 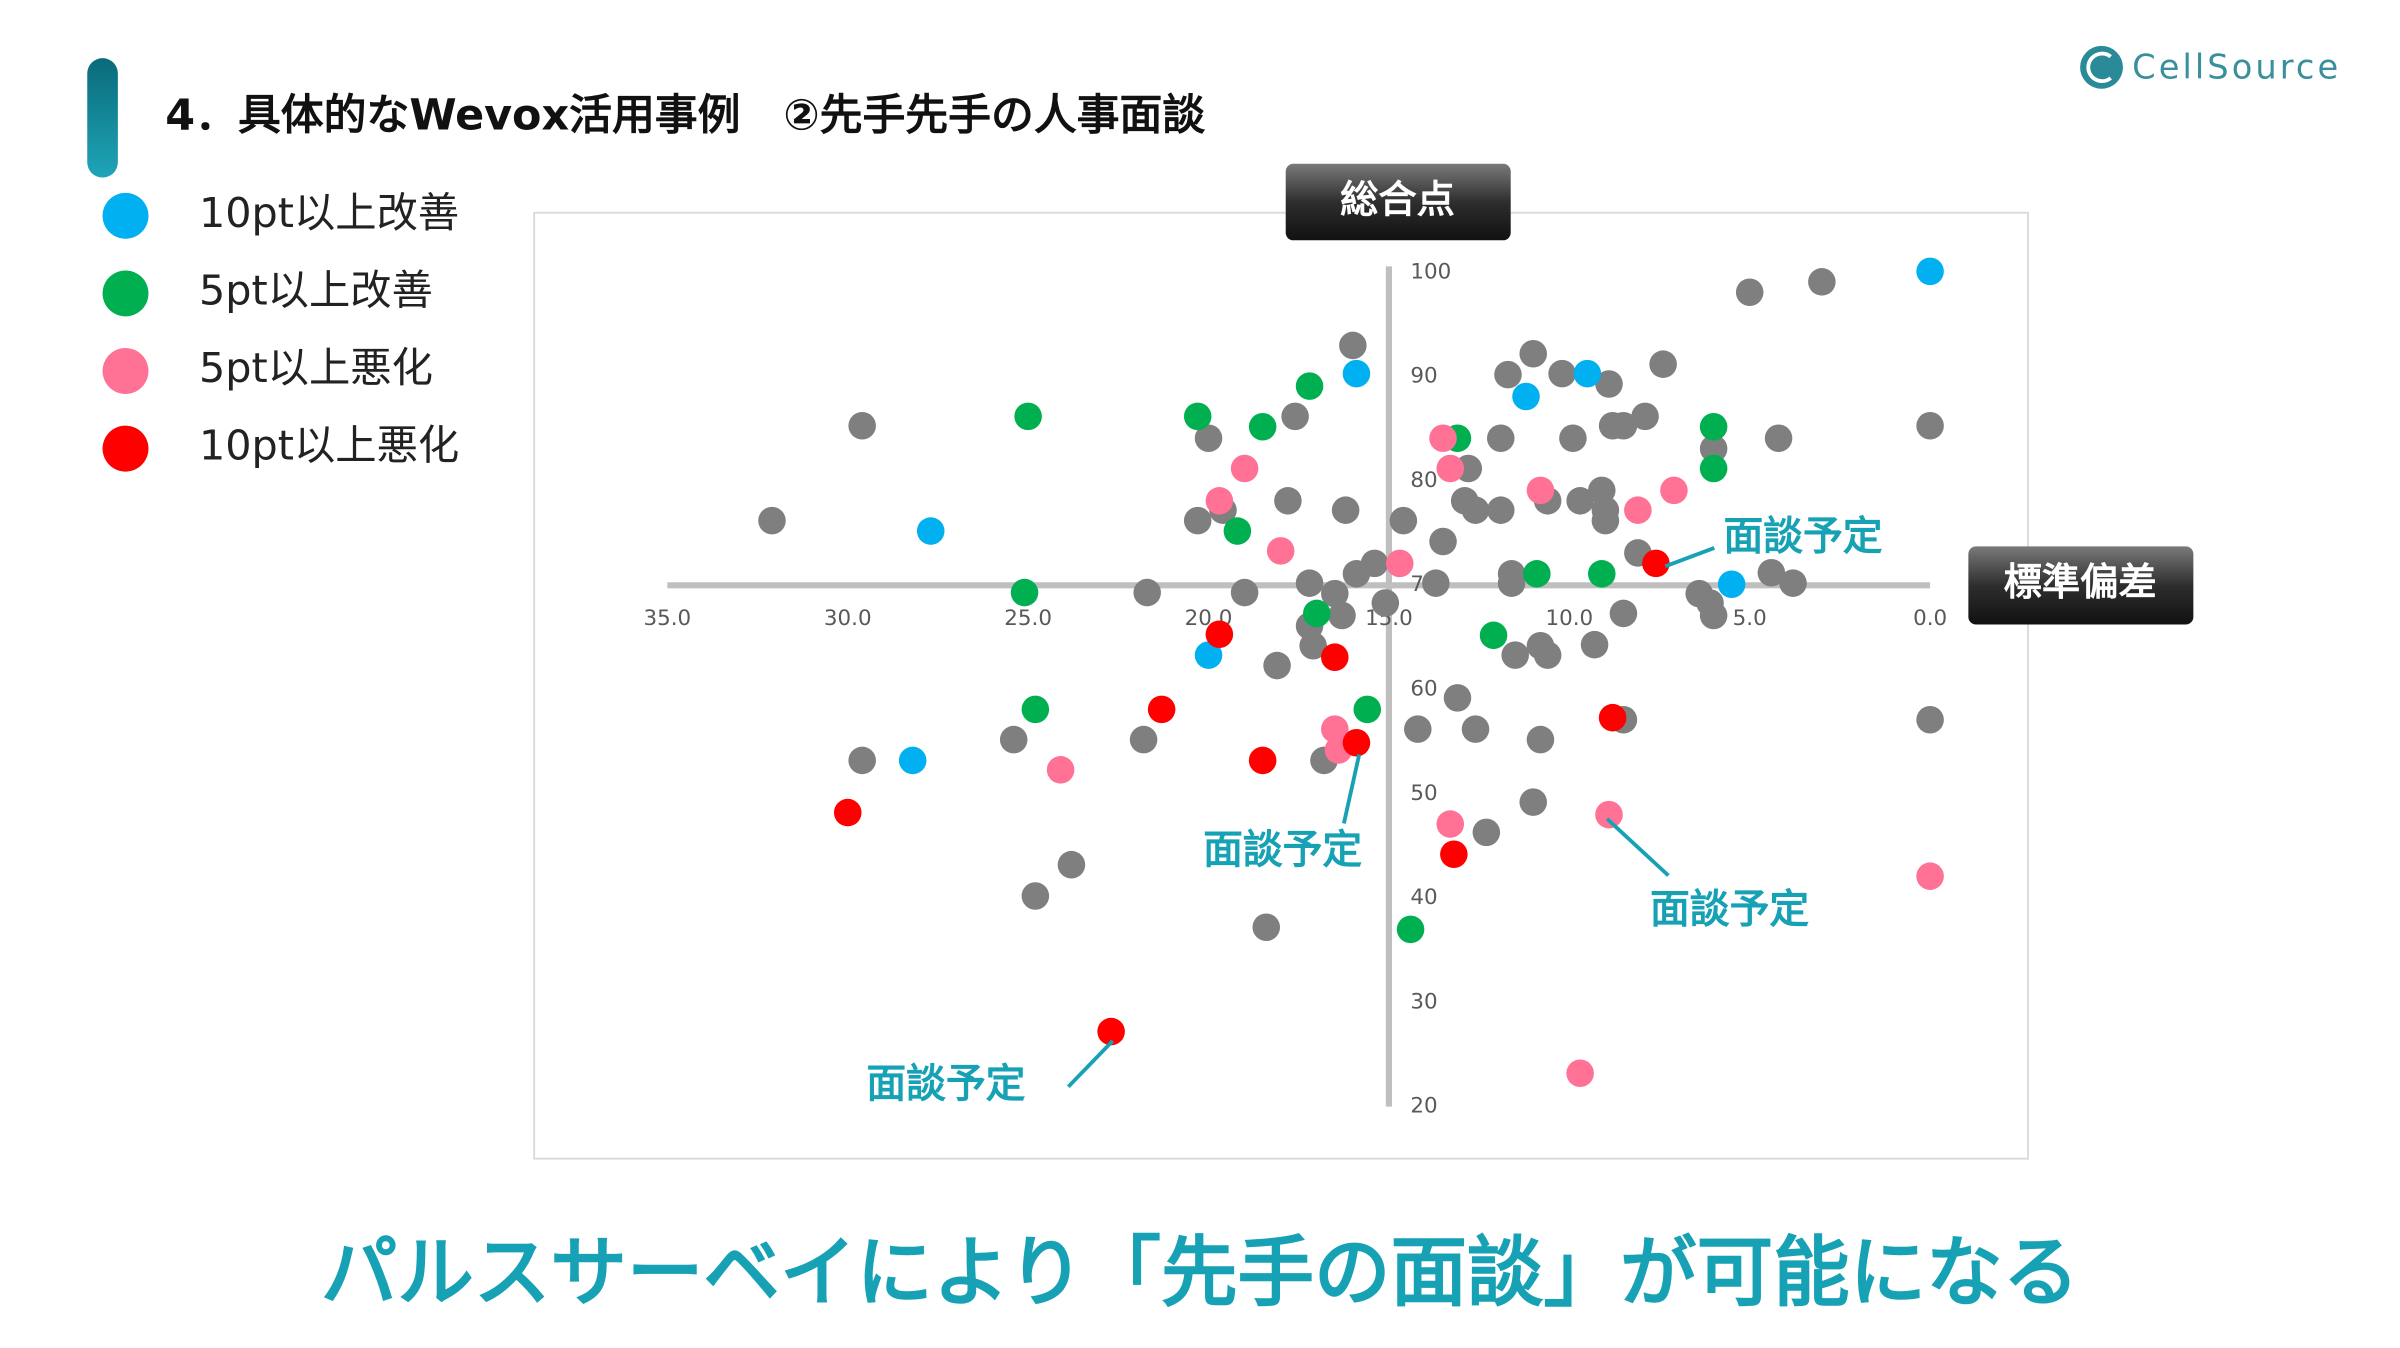 I want to click on x-axis-title: 標準偏差, so click(x=2080, y=582).